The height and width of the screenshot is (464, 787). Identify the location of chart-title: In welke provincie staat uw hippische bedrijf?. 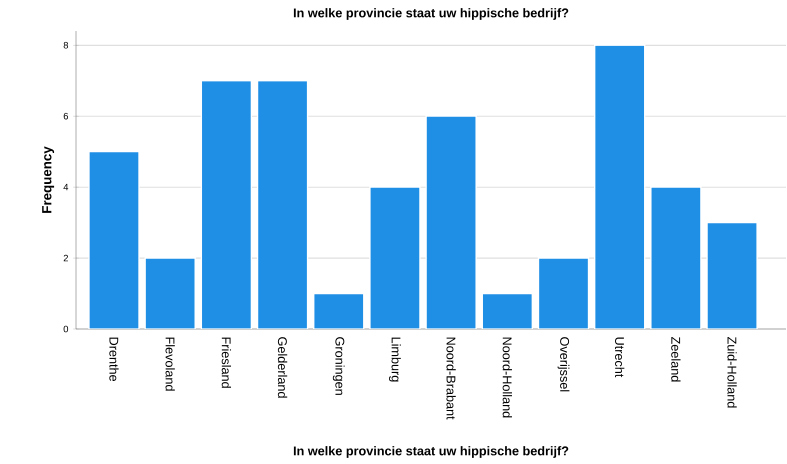
(431, 14).